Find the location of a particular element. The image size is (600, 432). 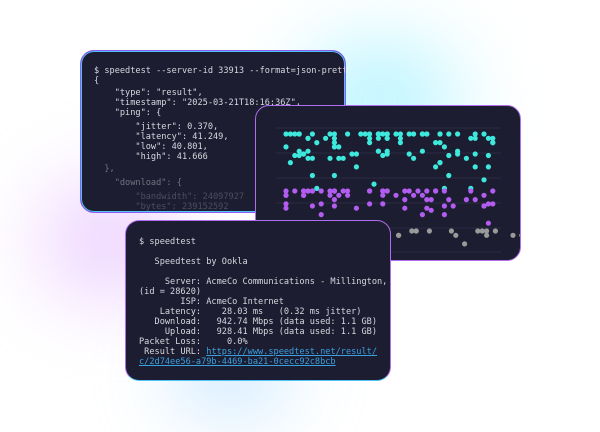

latency-line: Latency: 28.03 ms (0.32 ms jitter) is located at coordinates (250, 312).